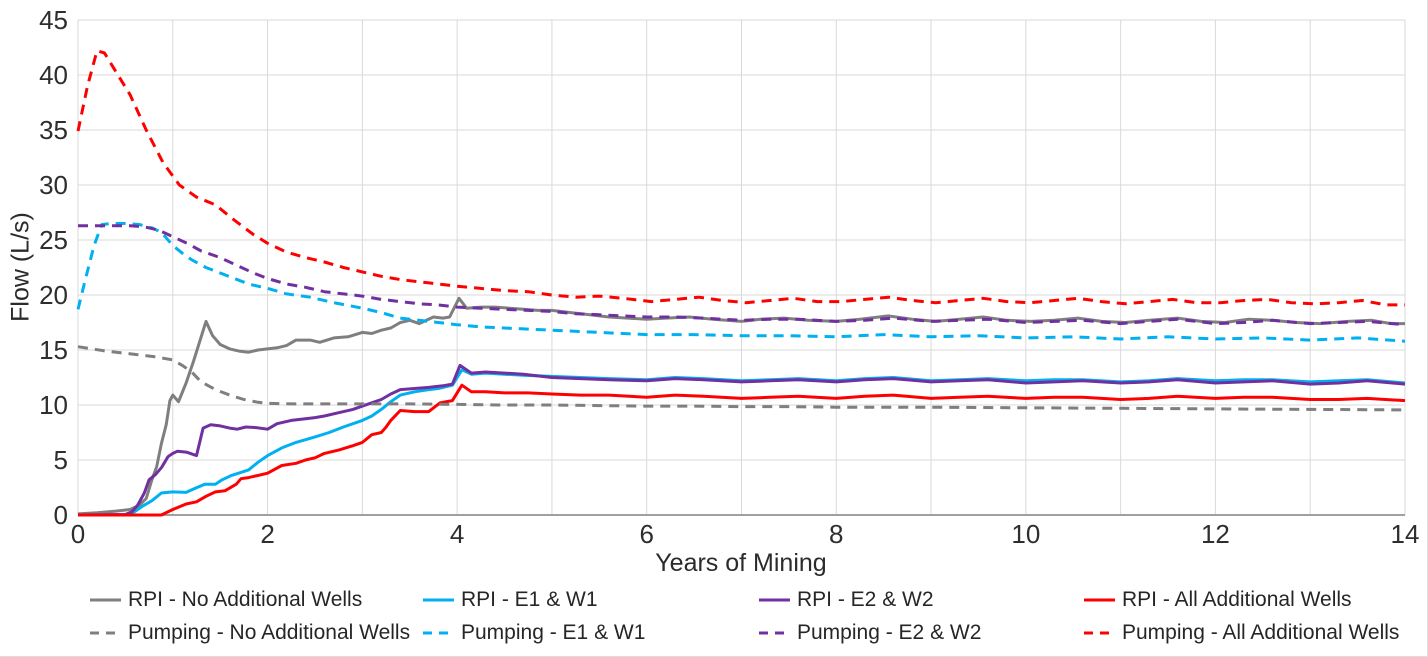  I want to click on y-tick-label: 40, so click(53, 75).